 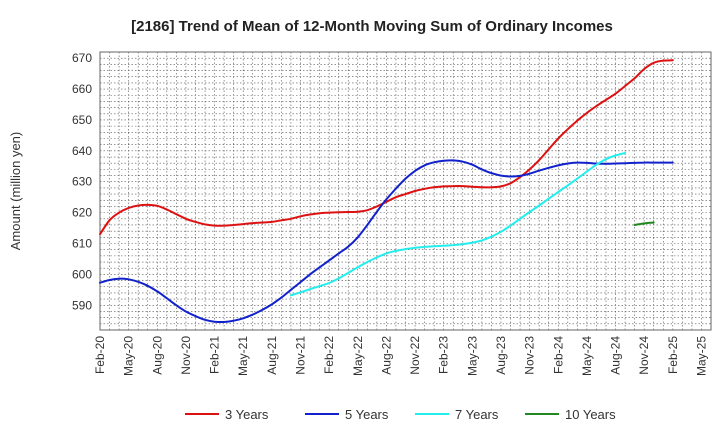 I want to click on y-tick-label: 630, so click(x=82, y=182).